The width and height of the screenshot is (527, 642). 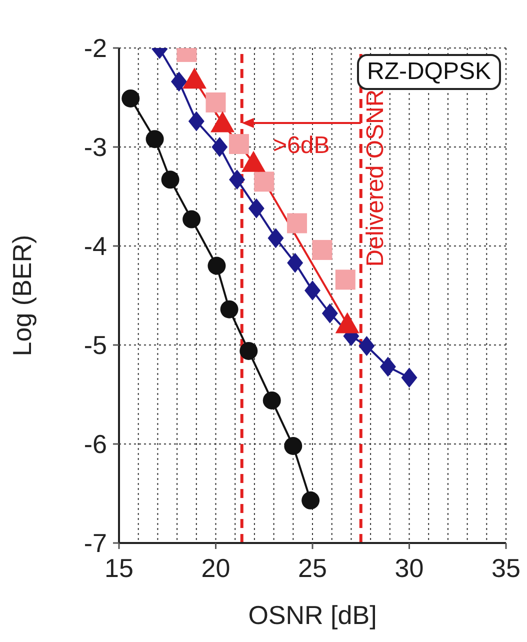 I want to click on y-tick-label: -2, so click(x=95, y=48).